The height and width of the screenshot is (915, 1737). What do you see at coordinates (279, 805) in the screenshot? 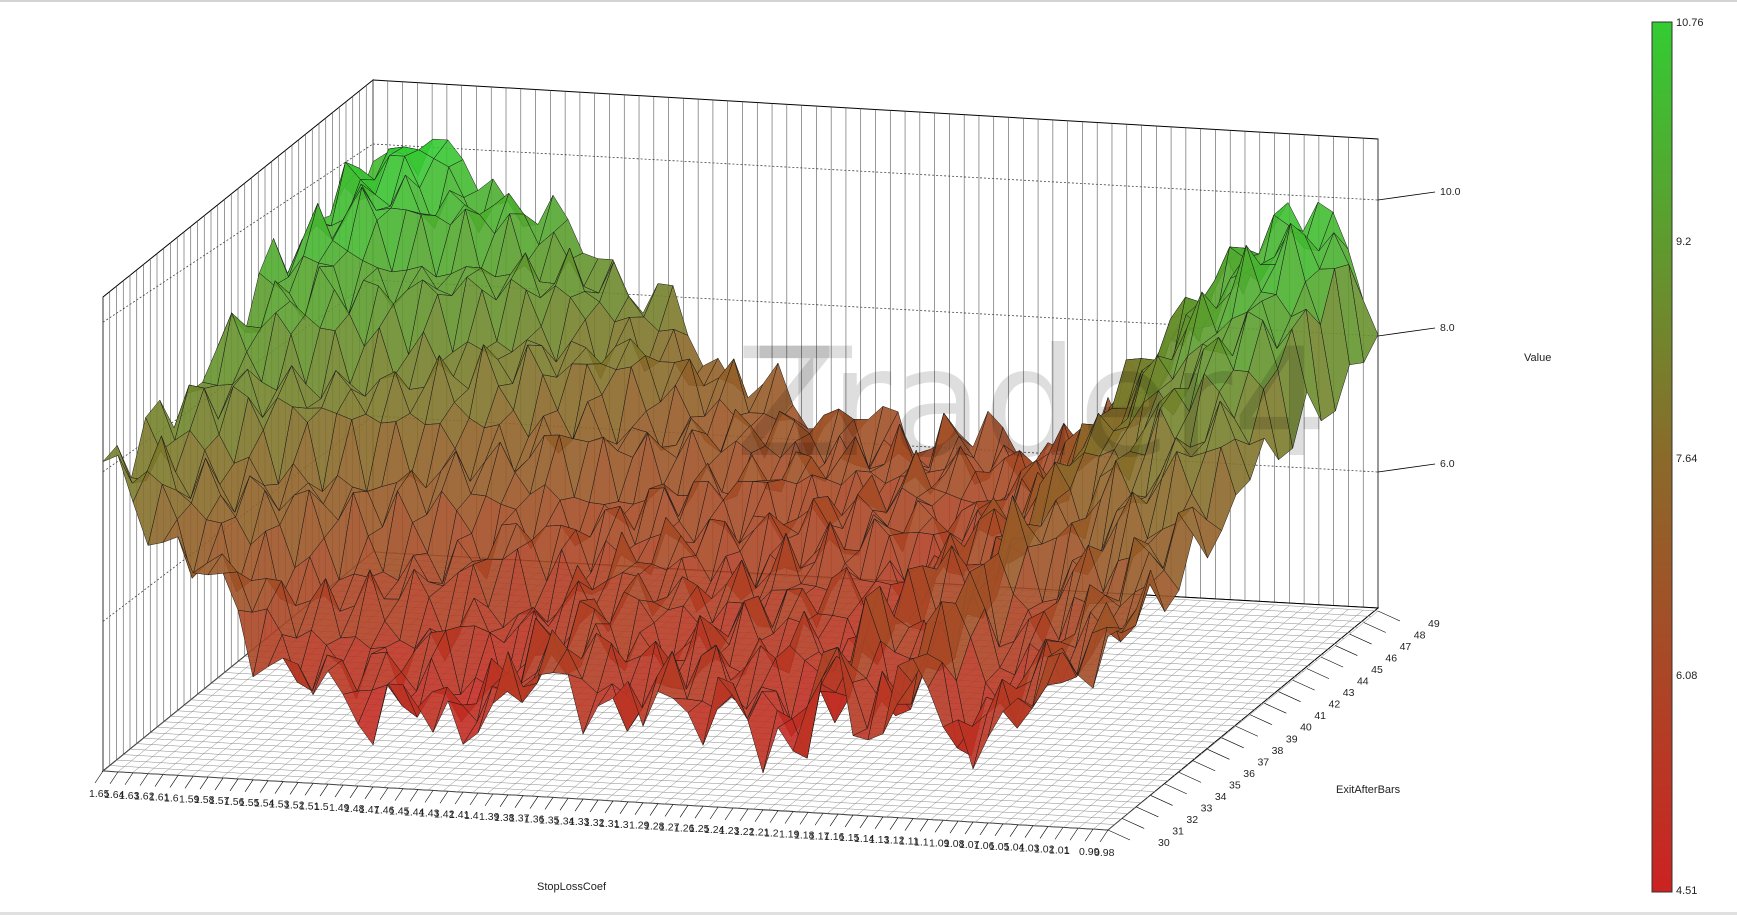
I see `x-tick-label: 1.53` at bounding box center [279, 805].